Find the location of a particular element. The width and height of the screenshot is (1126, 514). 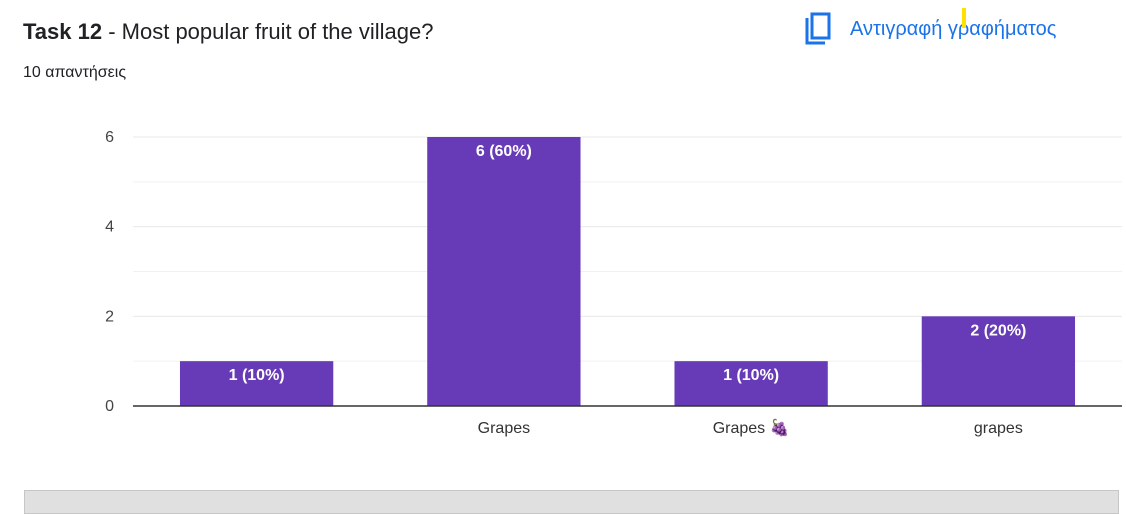

task-label: Task 12 is located at coordinates (63, 31).